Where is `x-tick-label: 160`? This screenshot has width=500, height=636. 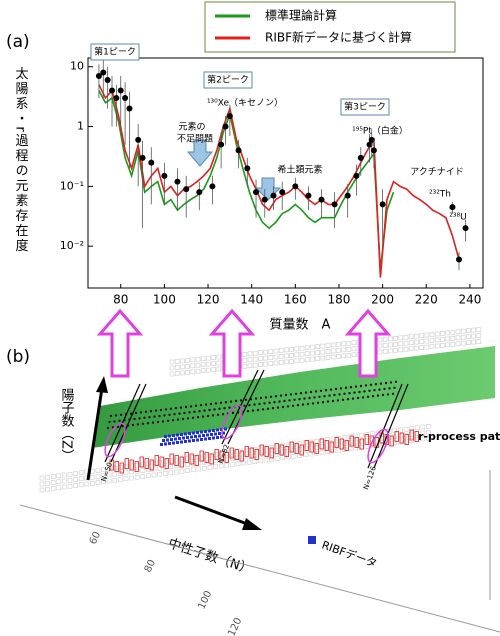 x-tick-label: 160 is located at coordinates (295, 300).